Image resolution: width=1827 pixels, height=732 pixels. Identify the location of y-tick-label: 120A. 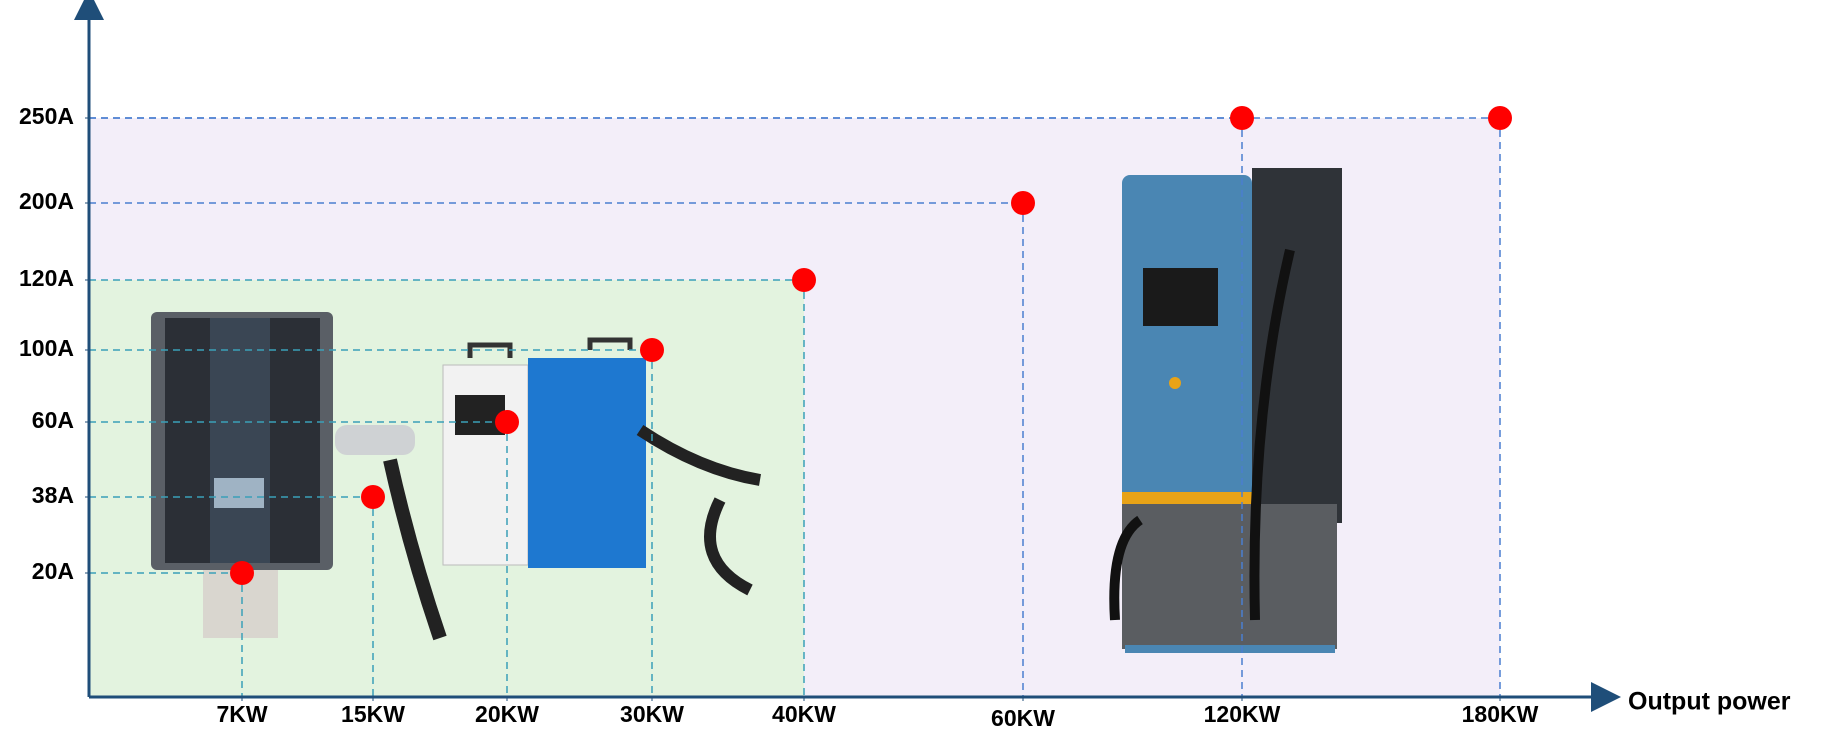
(46, 278).